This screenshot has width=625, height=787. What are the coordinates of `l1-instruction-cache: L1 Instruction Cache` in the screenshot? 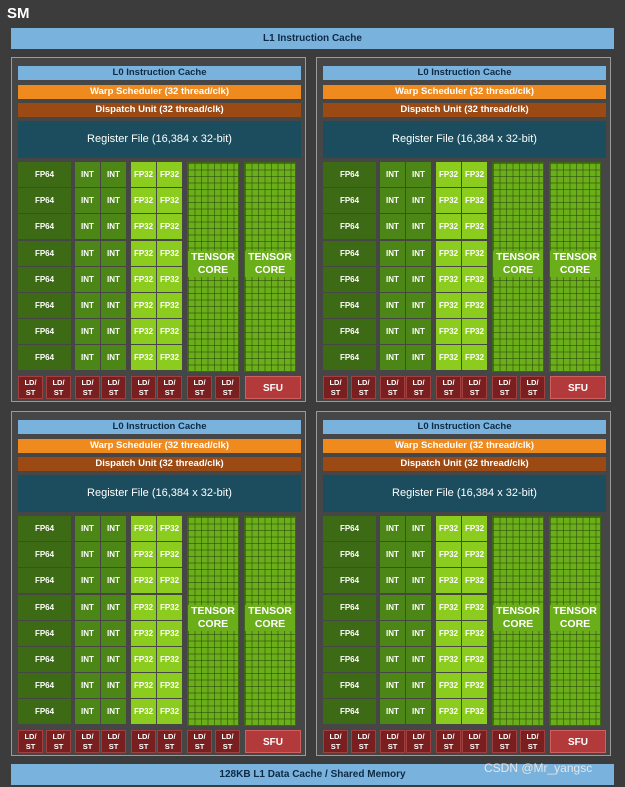 It's located at (312, 38).